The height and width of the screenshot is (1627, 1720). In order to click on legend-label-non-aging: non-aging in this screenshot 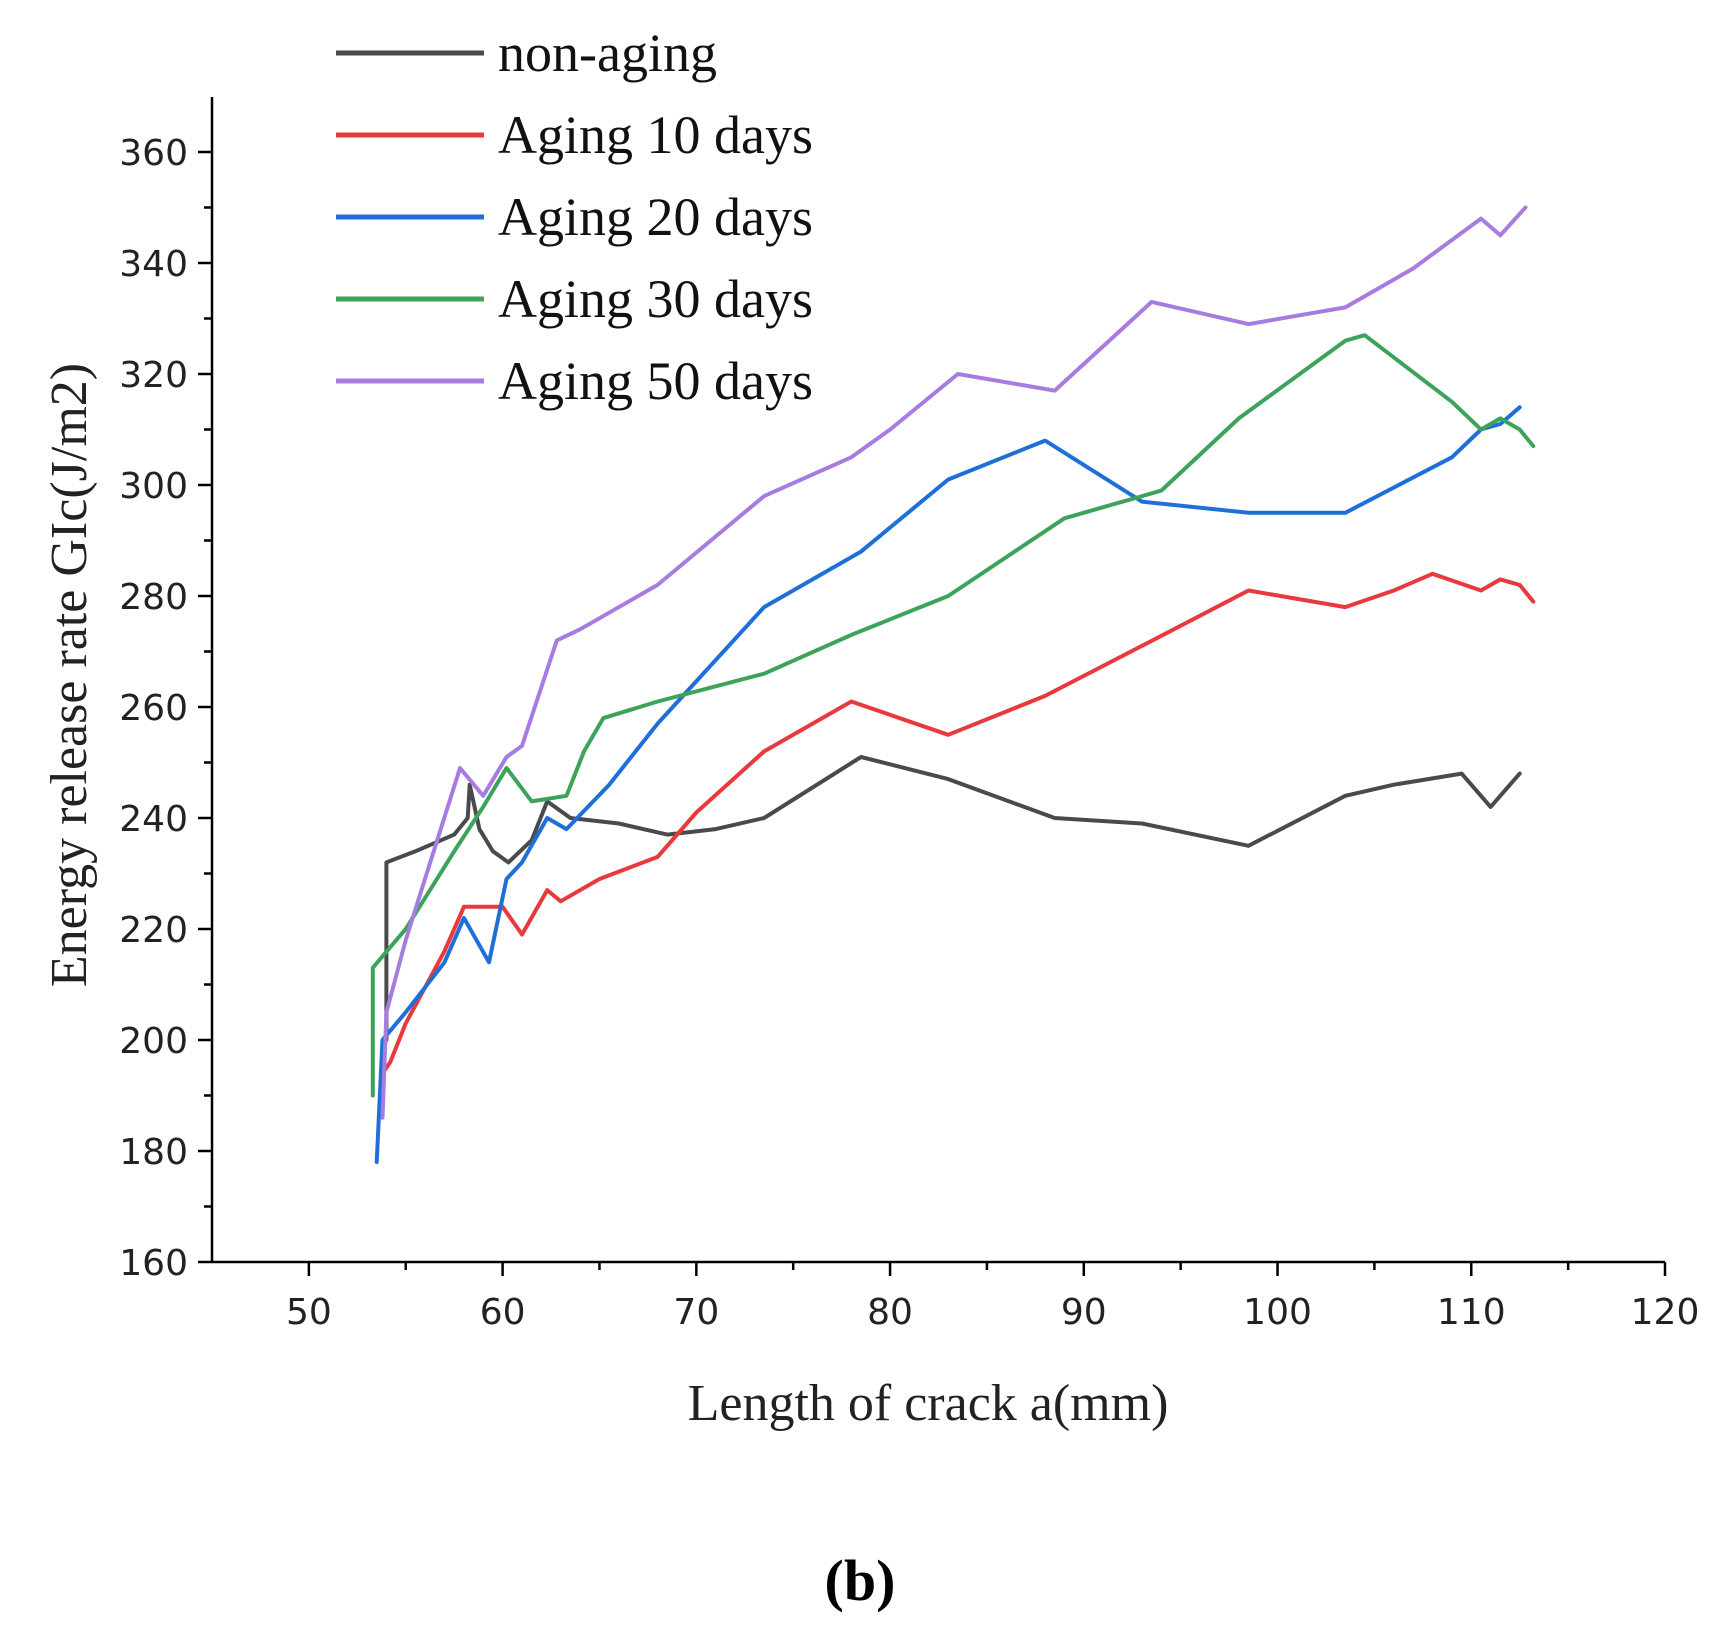, I will do `click(607, 53)`.